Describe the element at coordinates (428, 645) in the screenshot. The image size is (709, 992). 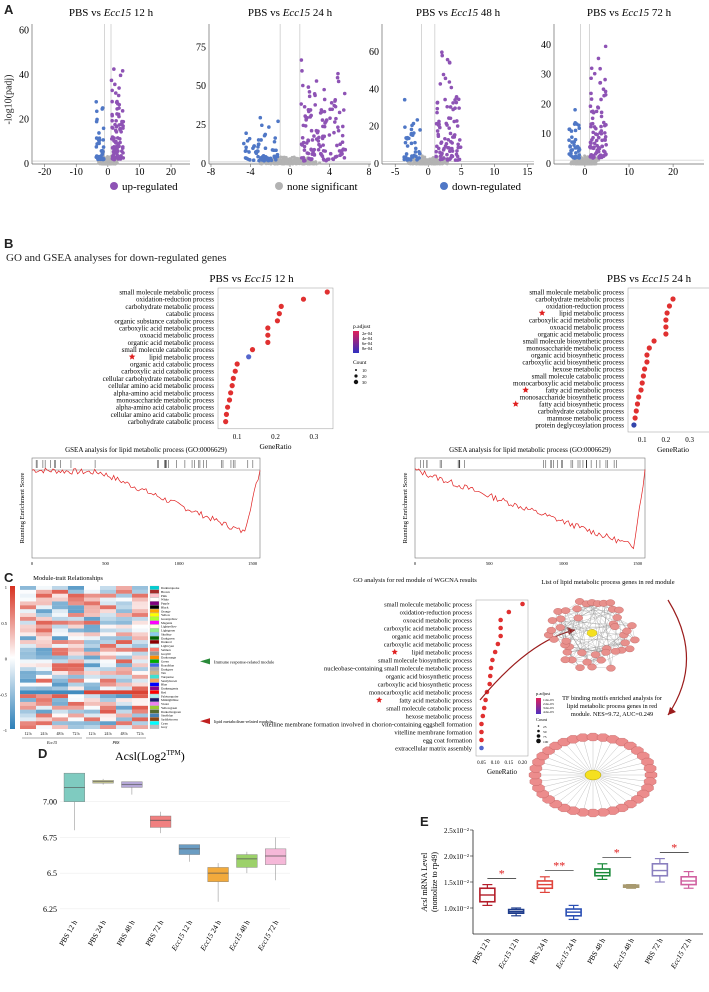
I see `go-red-term-5: carboxylic acid metabolic process` at that location.